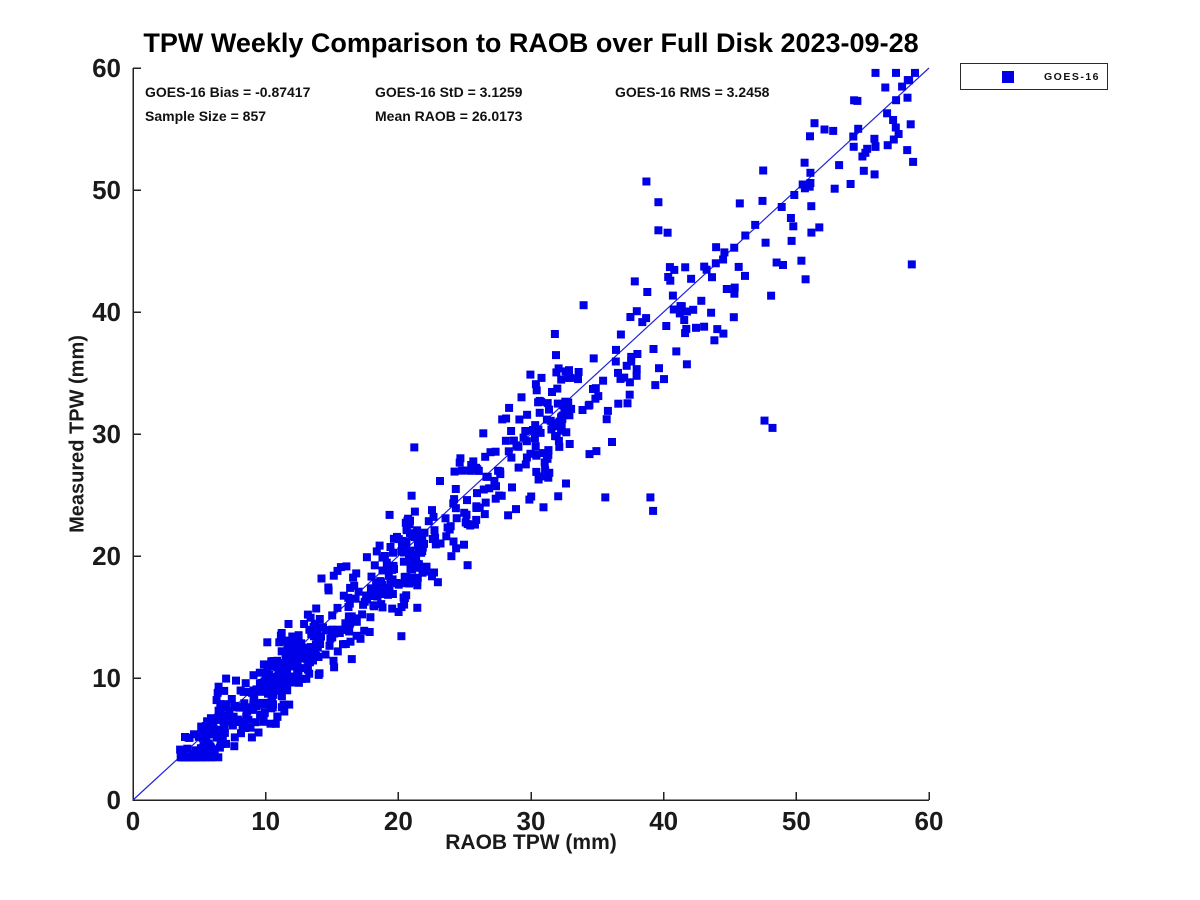 The height and width of the screenshot is (900, 1200). What do you see at coordinates (106, 434) in the screenshot?
I see `y-tick-label: 30` at bounding box center [106, 434].